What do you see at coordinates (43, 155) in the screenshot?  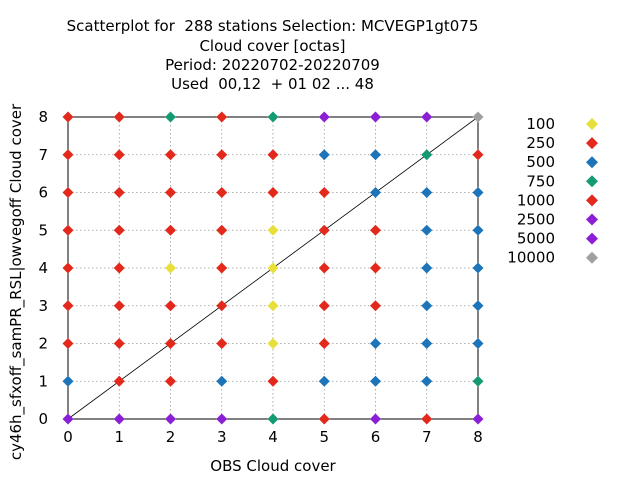 I see `y-tick-label: 7` at bounding box center [43, 155].